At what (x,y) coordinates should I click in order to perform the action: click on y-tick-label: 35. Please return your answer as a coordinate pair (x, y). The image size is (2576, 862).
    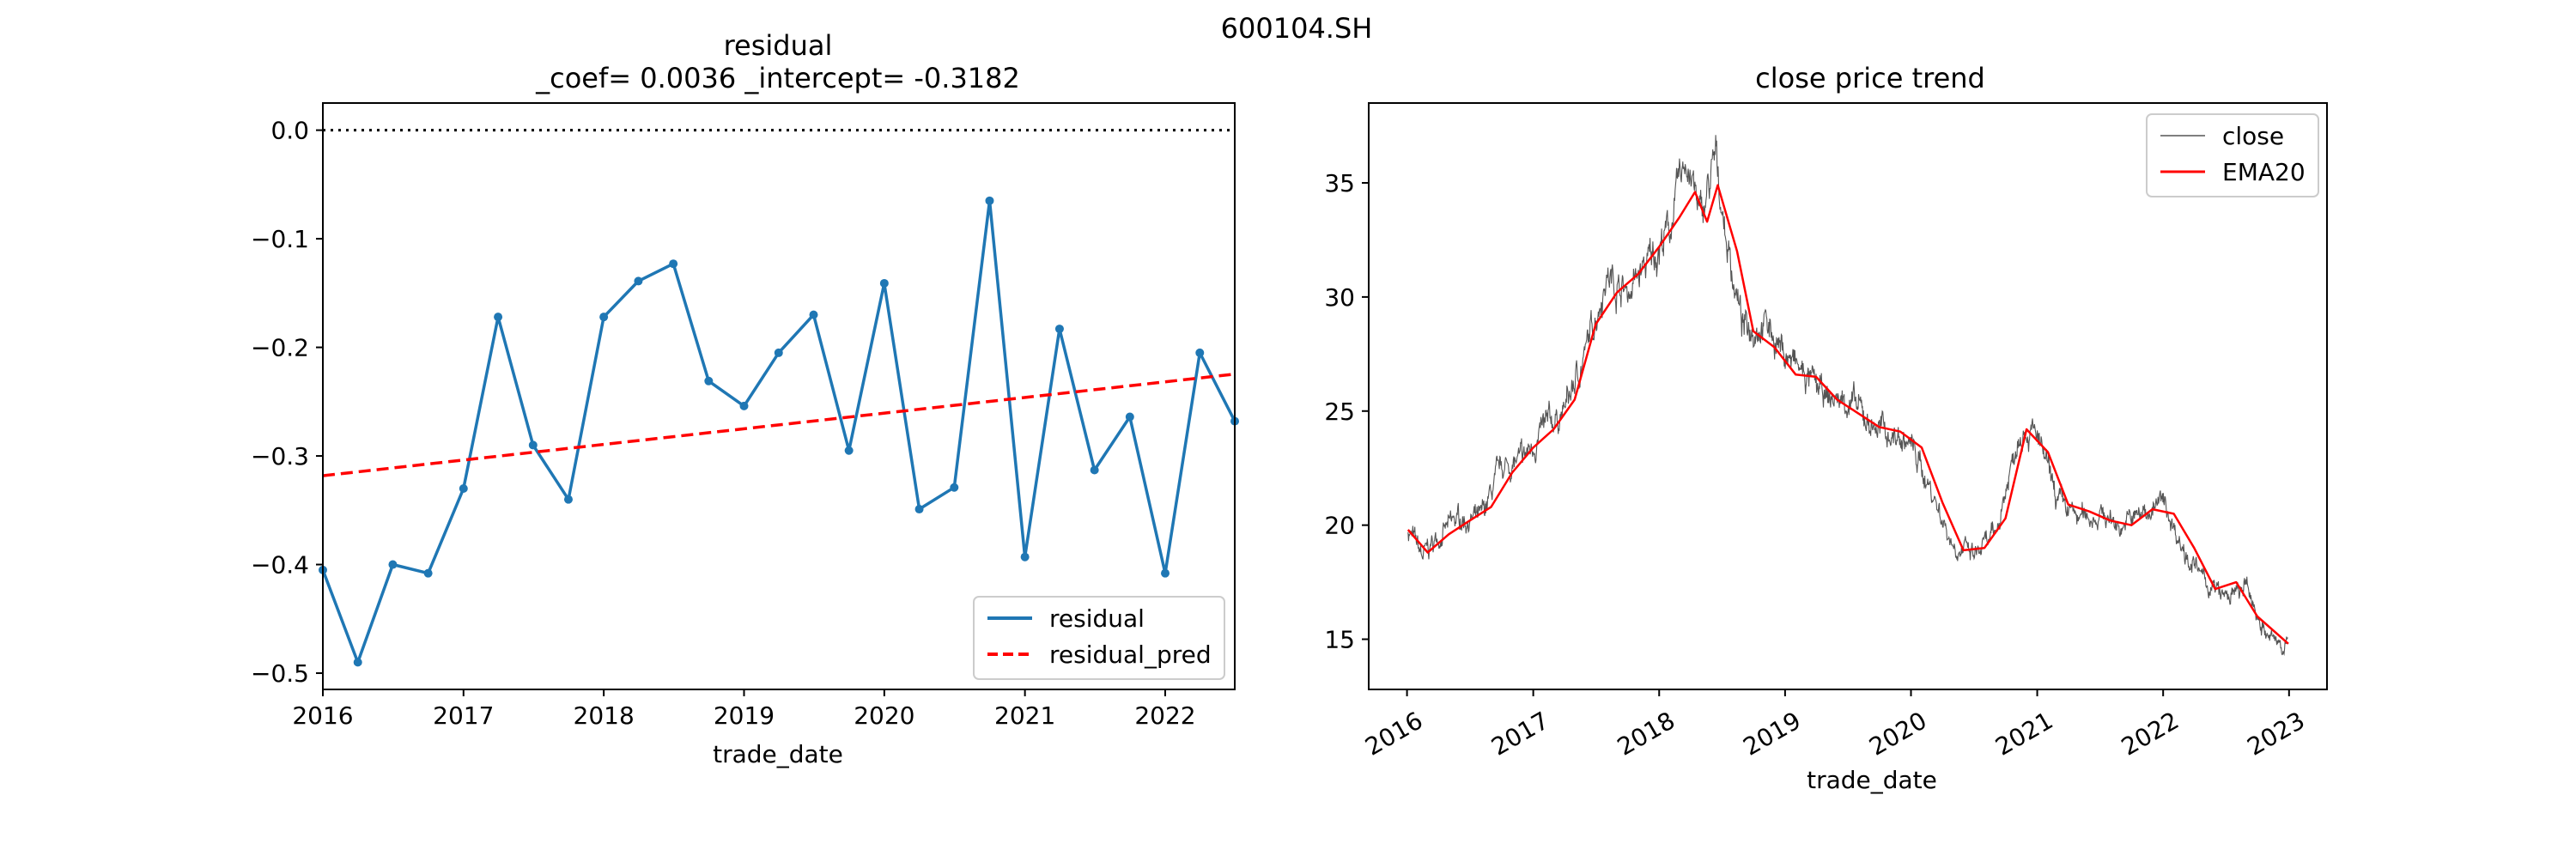
    Looking at the image, I should click on (1339, 183).